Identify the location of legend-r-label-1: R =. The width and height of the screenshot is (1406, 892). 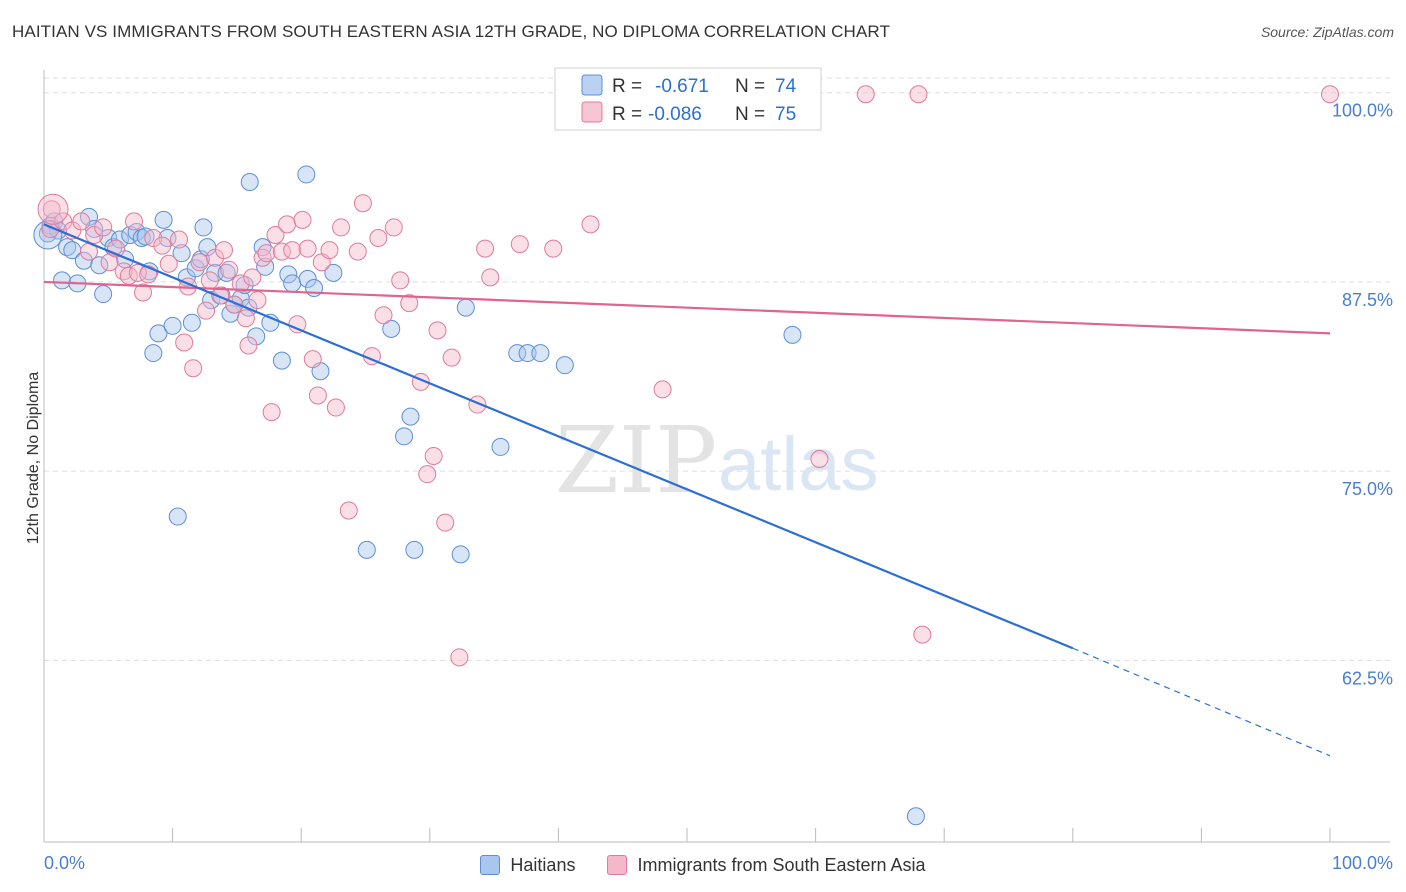
(627, 86).